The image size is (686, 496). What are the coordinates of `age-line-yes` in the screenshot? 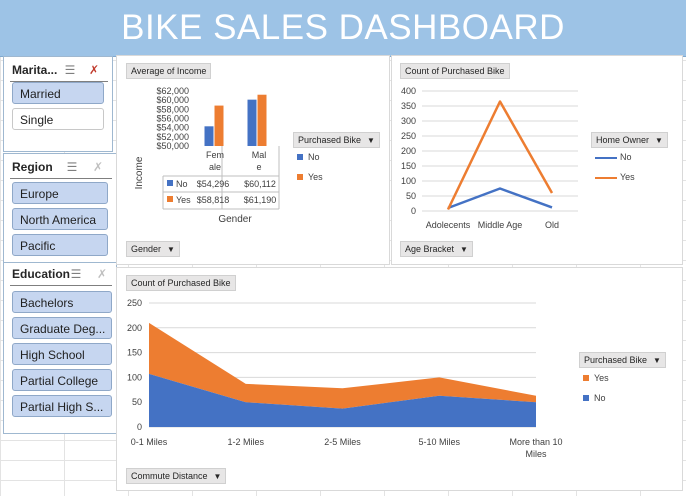 It's located at (500, 155).